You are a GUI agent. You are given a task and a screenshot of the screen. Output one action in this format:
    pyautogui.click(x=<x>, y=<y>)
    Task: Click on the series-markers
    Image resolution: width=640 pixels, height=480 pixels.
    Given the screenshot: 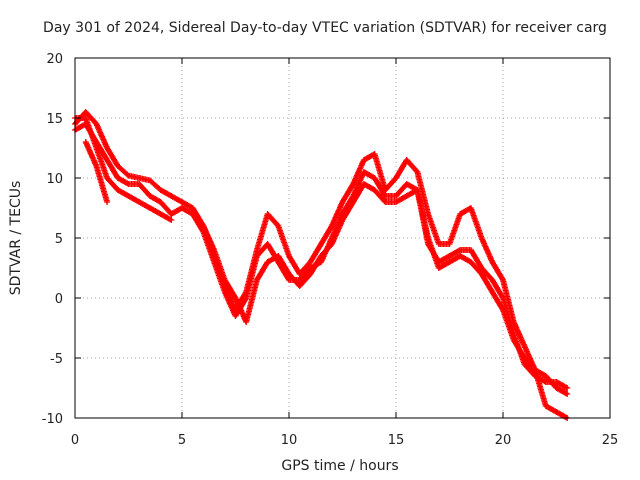 What is the action you would take?
    pyautogui.click(x=96, y=172)
    